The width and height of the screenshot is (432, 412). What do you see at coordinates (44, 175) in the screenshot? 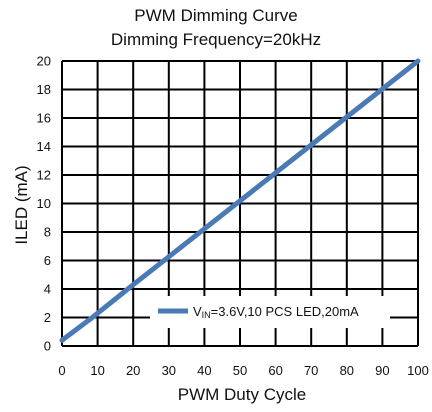
I see `y-tick-label: 12` at bounding box center [44, 175].